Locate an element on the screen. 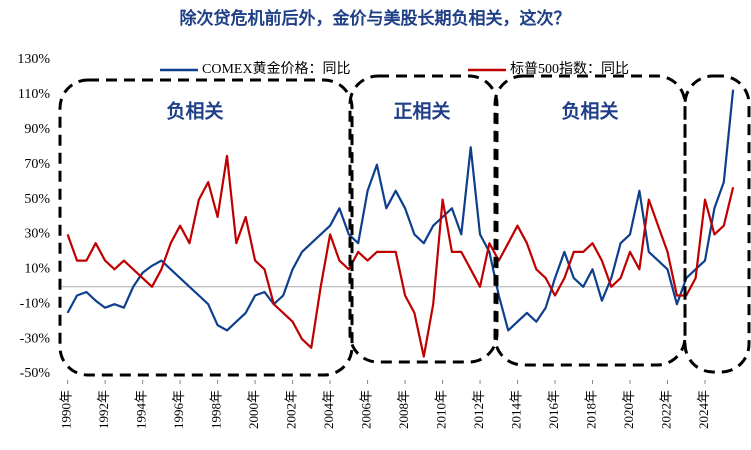 The height and width of the screenshot is (450, 751). y-tick-label: 50% is located at coordinates (37, 199).